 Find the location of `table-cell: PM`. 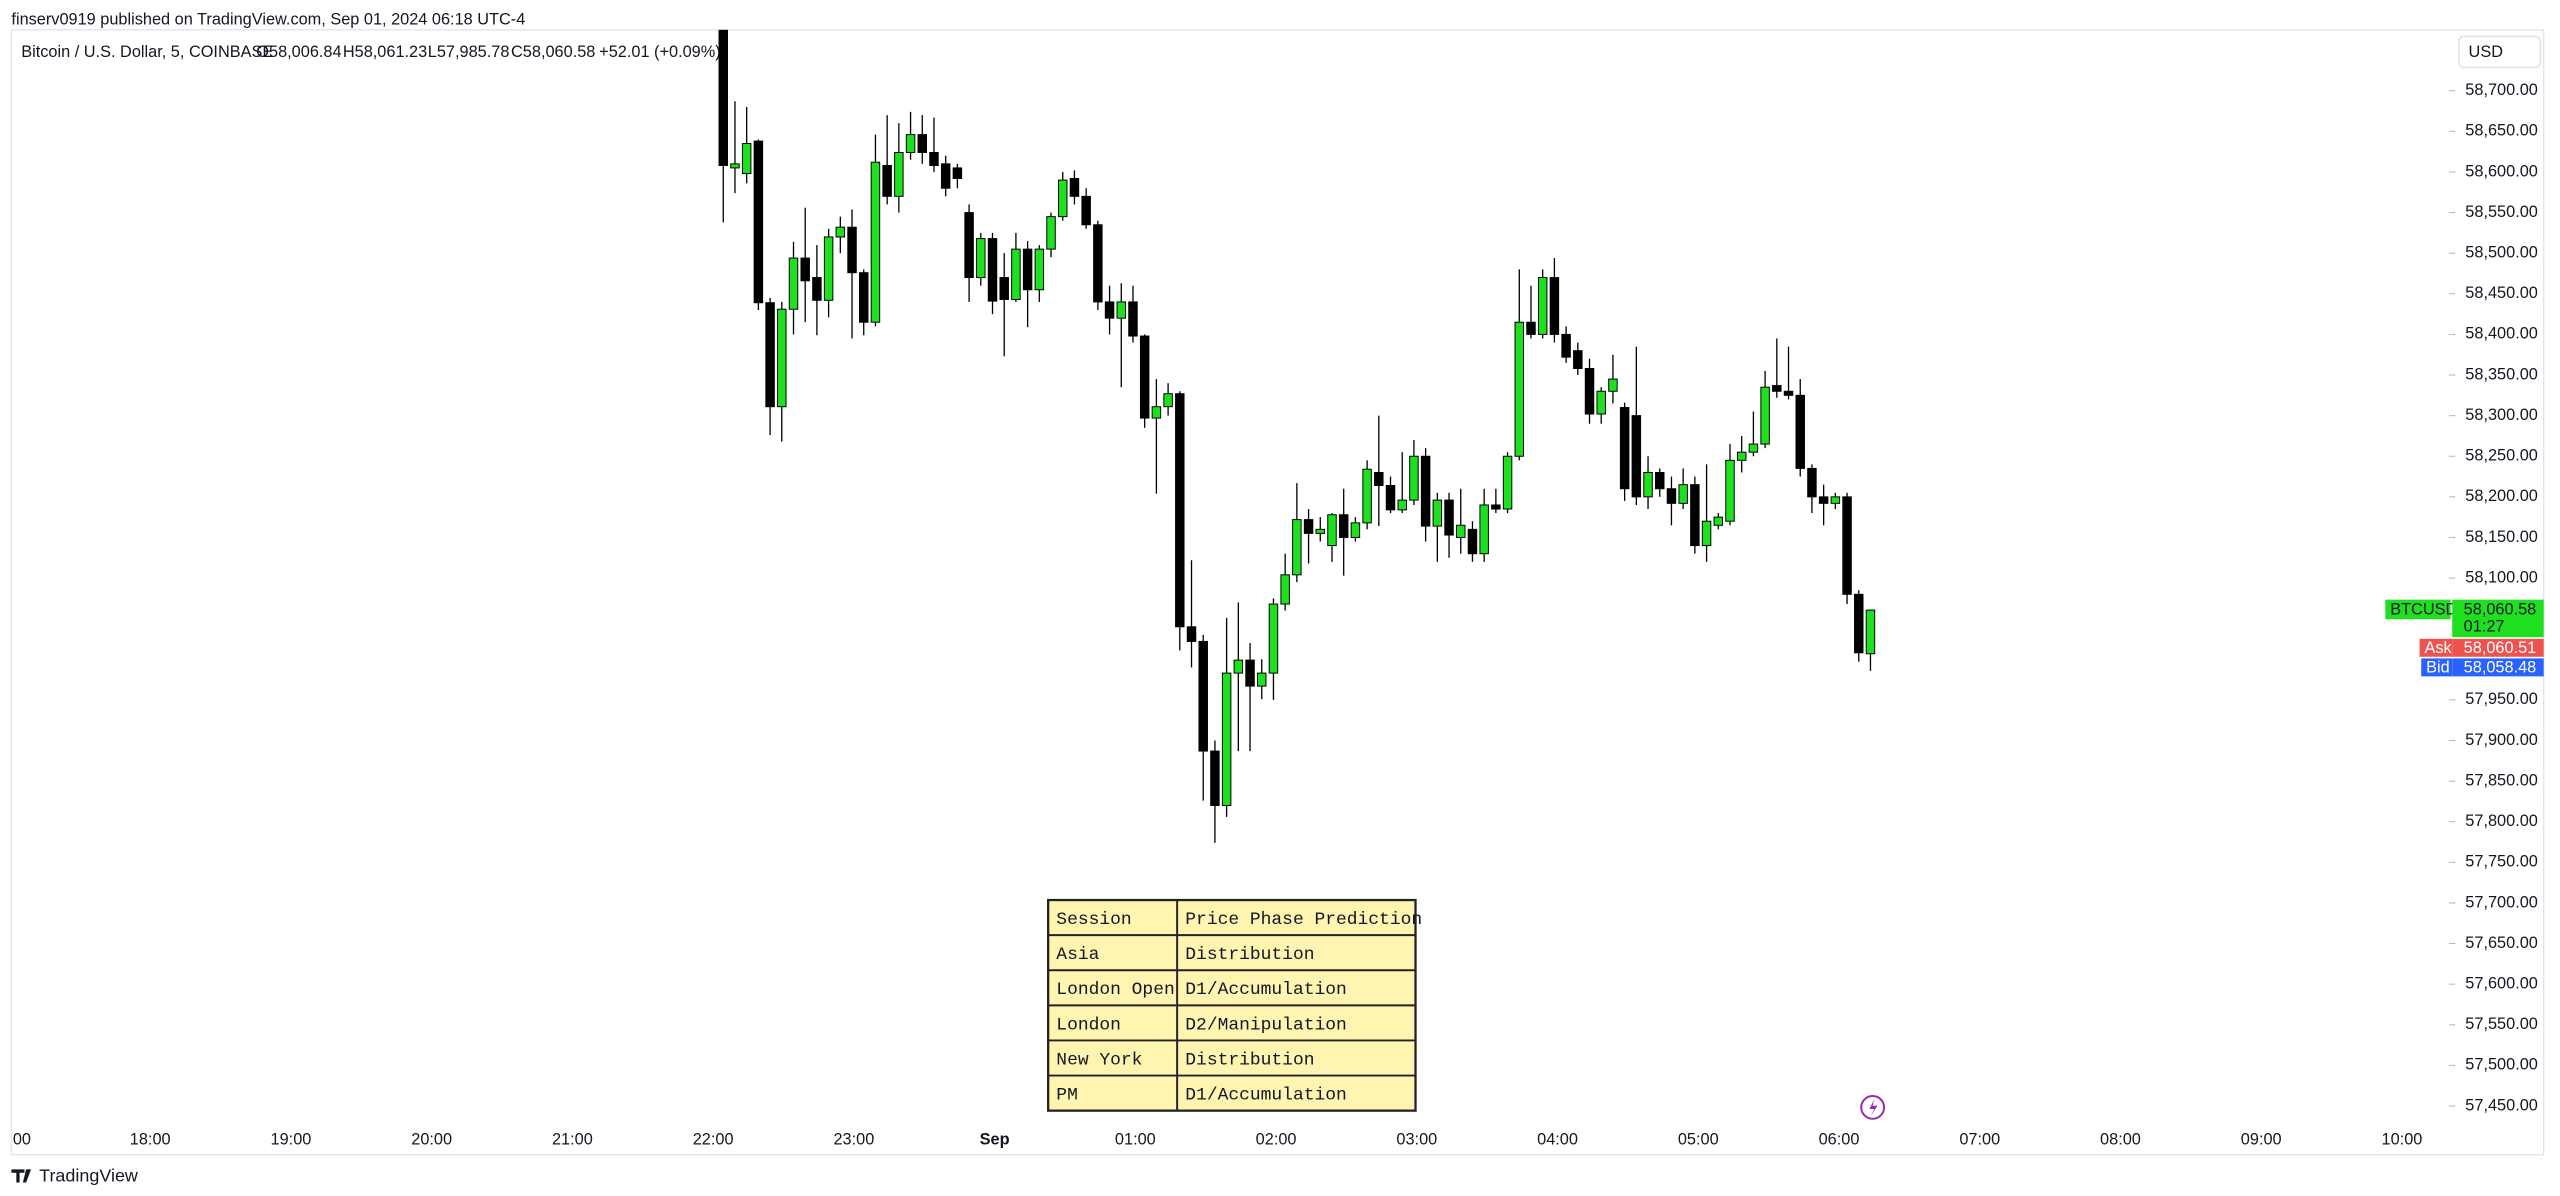

table-cell: PM is located at coordinates (1067, 1095).